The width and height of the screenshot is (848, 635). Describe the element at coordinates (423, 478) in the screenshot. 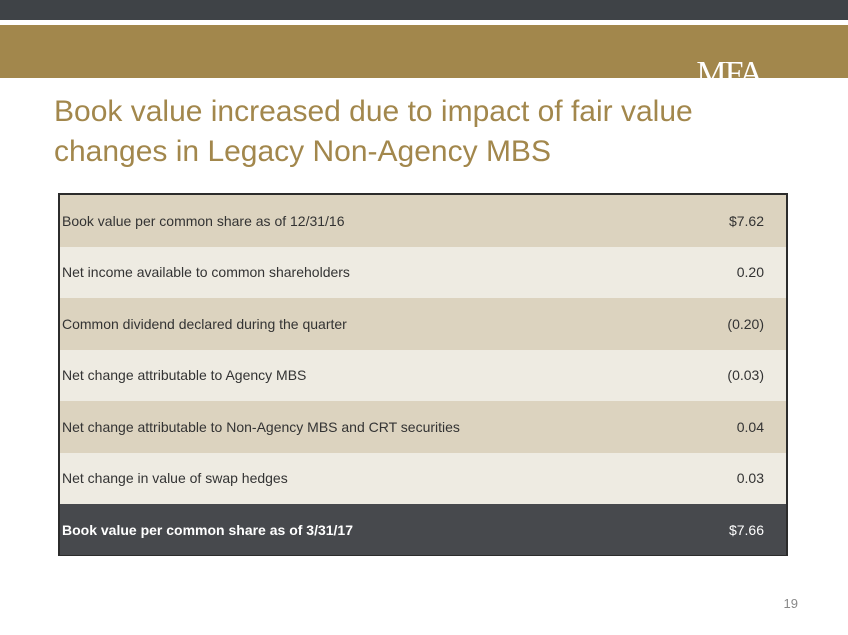

I see `table-row: Net change in value of swap hedges 0.03` at that location.